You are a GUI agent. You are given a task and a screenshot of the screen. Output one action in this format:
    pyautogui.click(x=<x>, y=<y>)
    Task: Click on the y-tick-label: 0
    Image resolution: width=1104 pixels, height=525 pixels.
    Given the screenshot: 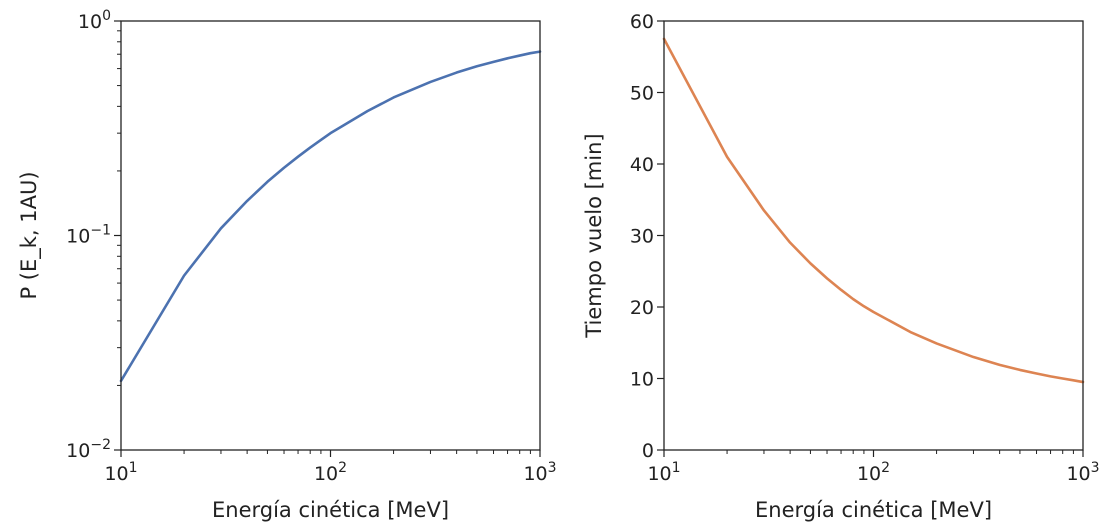 What is the action you would take?
    pyautogui.click(x=648, y=451)
    